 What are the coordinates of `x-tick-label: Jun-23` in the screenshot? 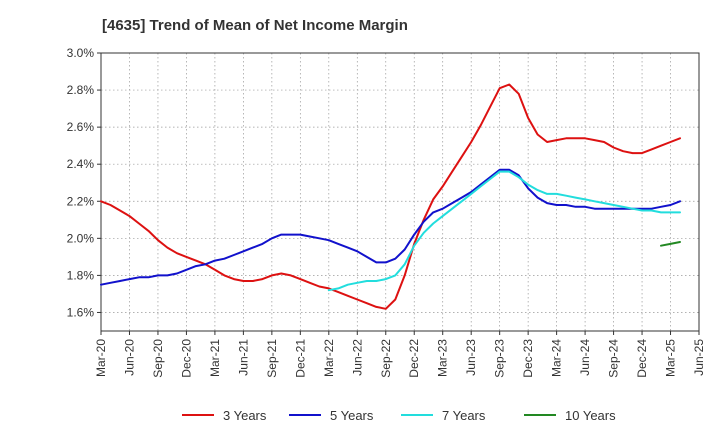 It's located at (471, 357).